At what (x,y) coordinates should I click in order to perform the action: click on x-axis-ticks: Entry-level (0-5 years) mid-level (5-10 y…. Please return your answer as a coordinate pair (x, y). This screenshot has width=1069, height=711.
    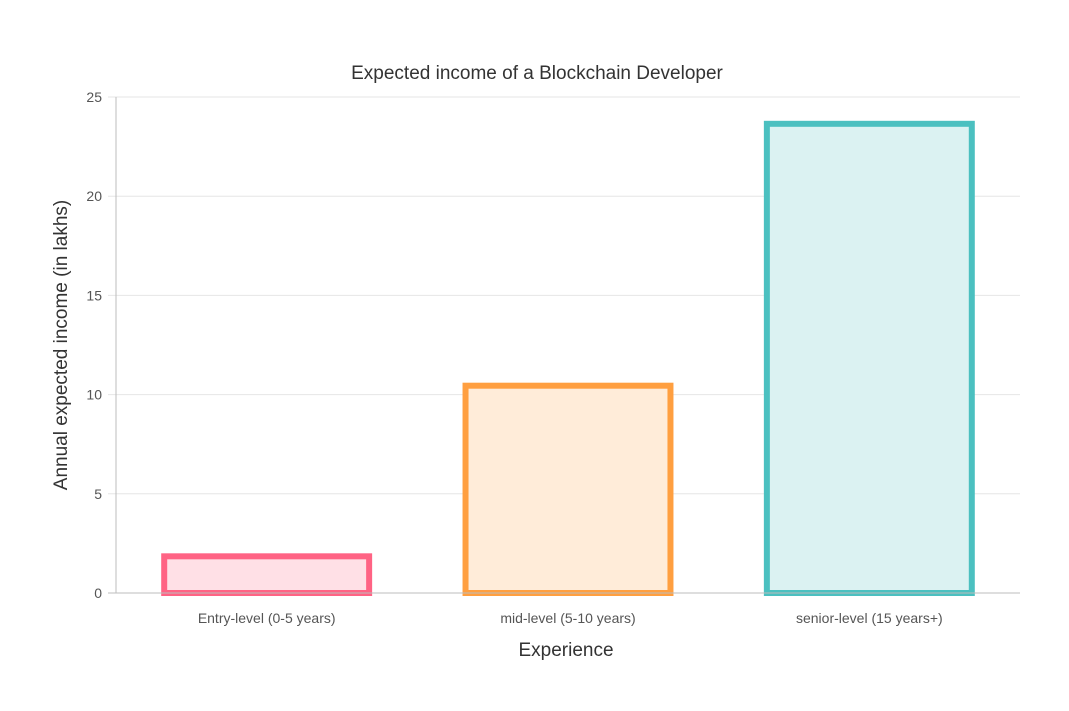
    Looking at the image, I should click on (570, 618).